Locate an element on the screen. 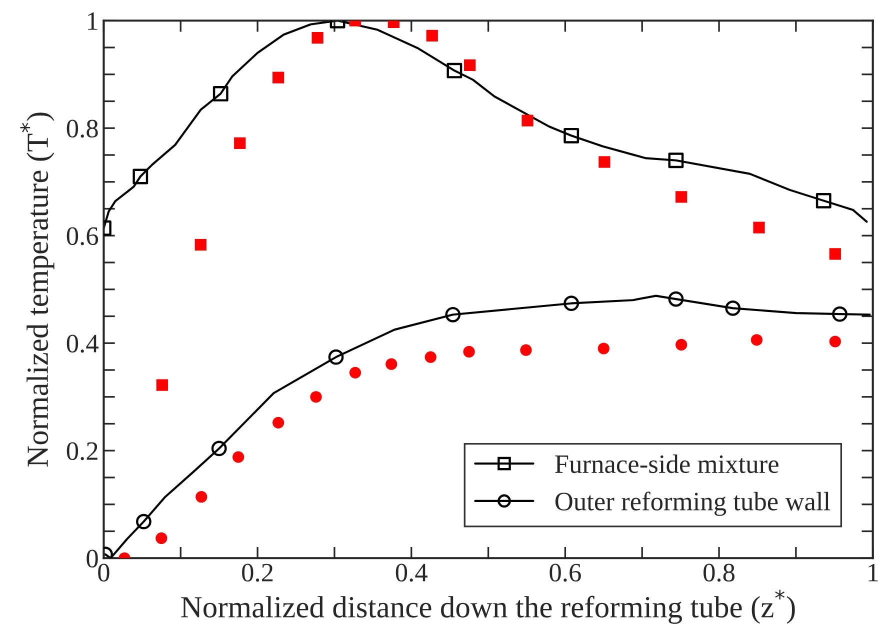 The image size is (879, 625). x-tick-label: 1 is located at coordinates (873, 573).